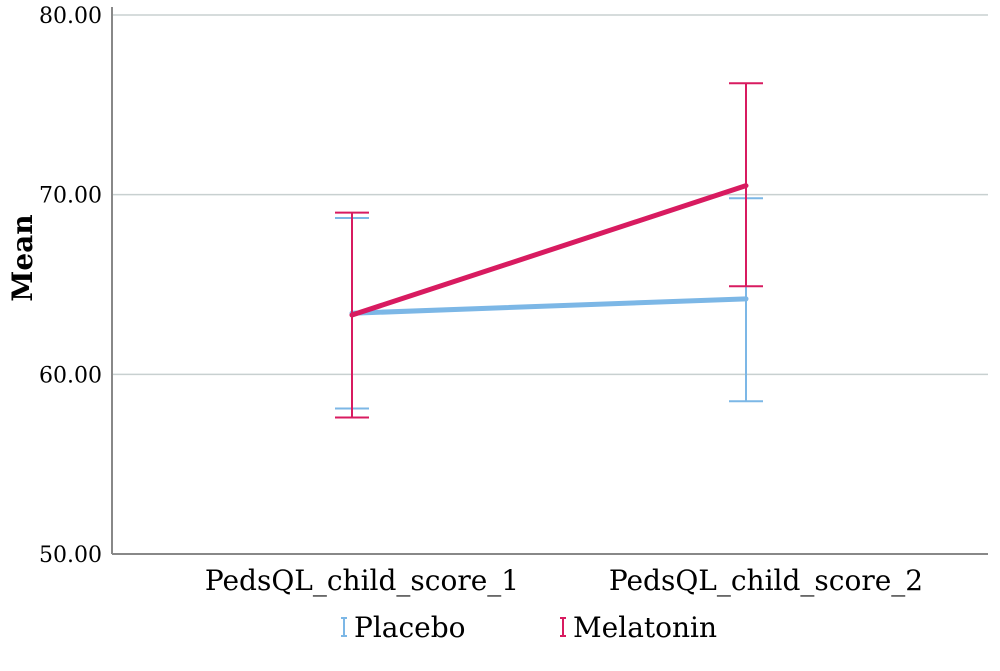 The height and width of the screenshot is (671, 1000). Describe the element at coordinates (766, 580) in the screenshot. I see `x-tick-label-1: PedsQL_child_score_2` at that location.